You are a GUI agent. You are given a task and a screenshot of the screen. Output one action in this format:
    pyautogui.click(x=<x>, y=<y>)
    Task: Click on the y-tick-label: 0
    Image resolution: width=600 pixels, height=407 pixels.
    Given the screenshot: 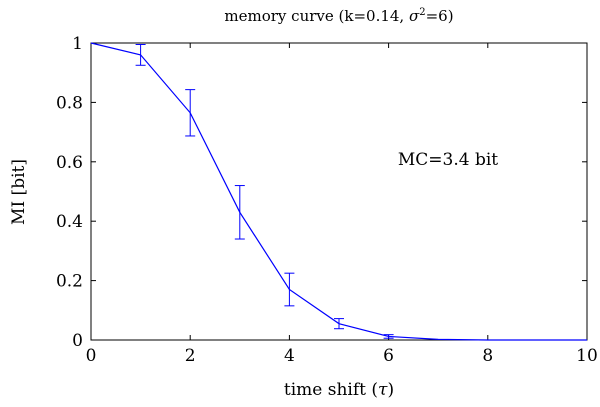 What is the action you would take?
    pyautogui.click(x=77, y=341)
    